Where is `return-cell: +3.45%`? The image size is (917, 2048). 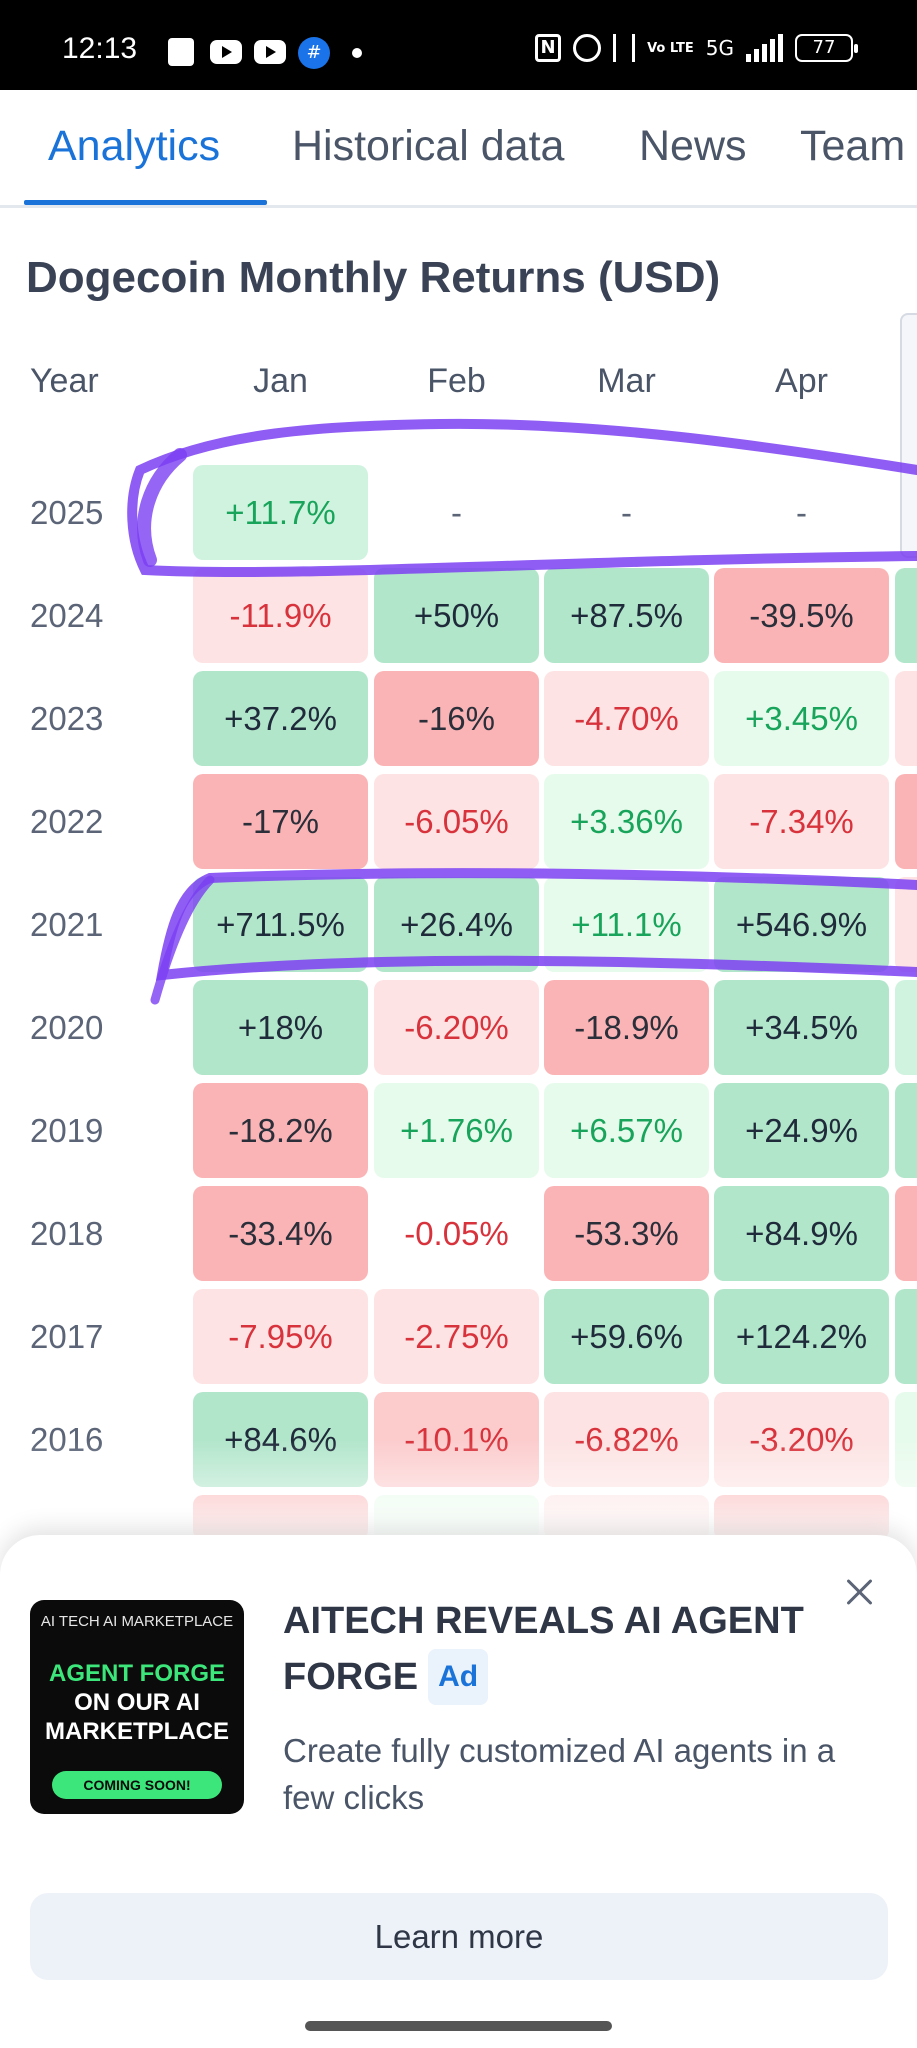 return-cell: +3.45% is located at coordinates (801, 718).